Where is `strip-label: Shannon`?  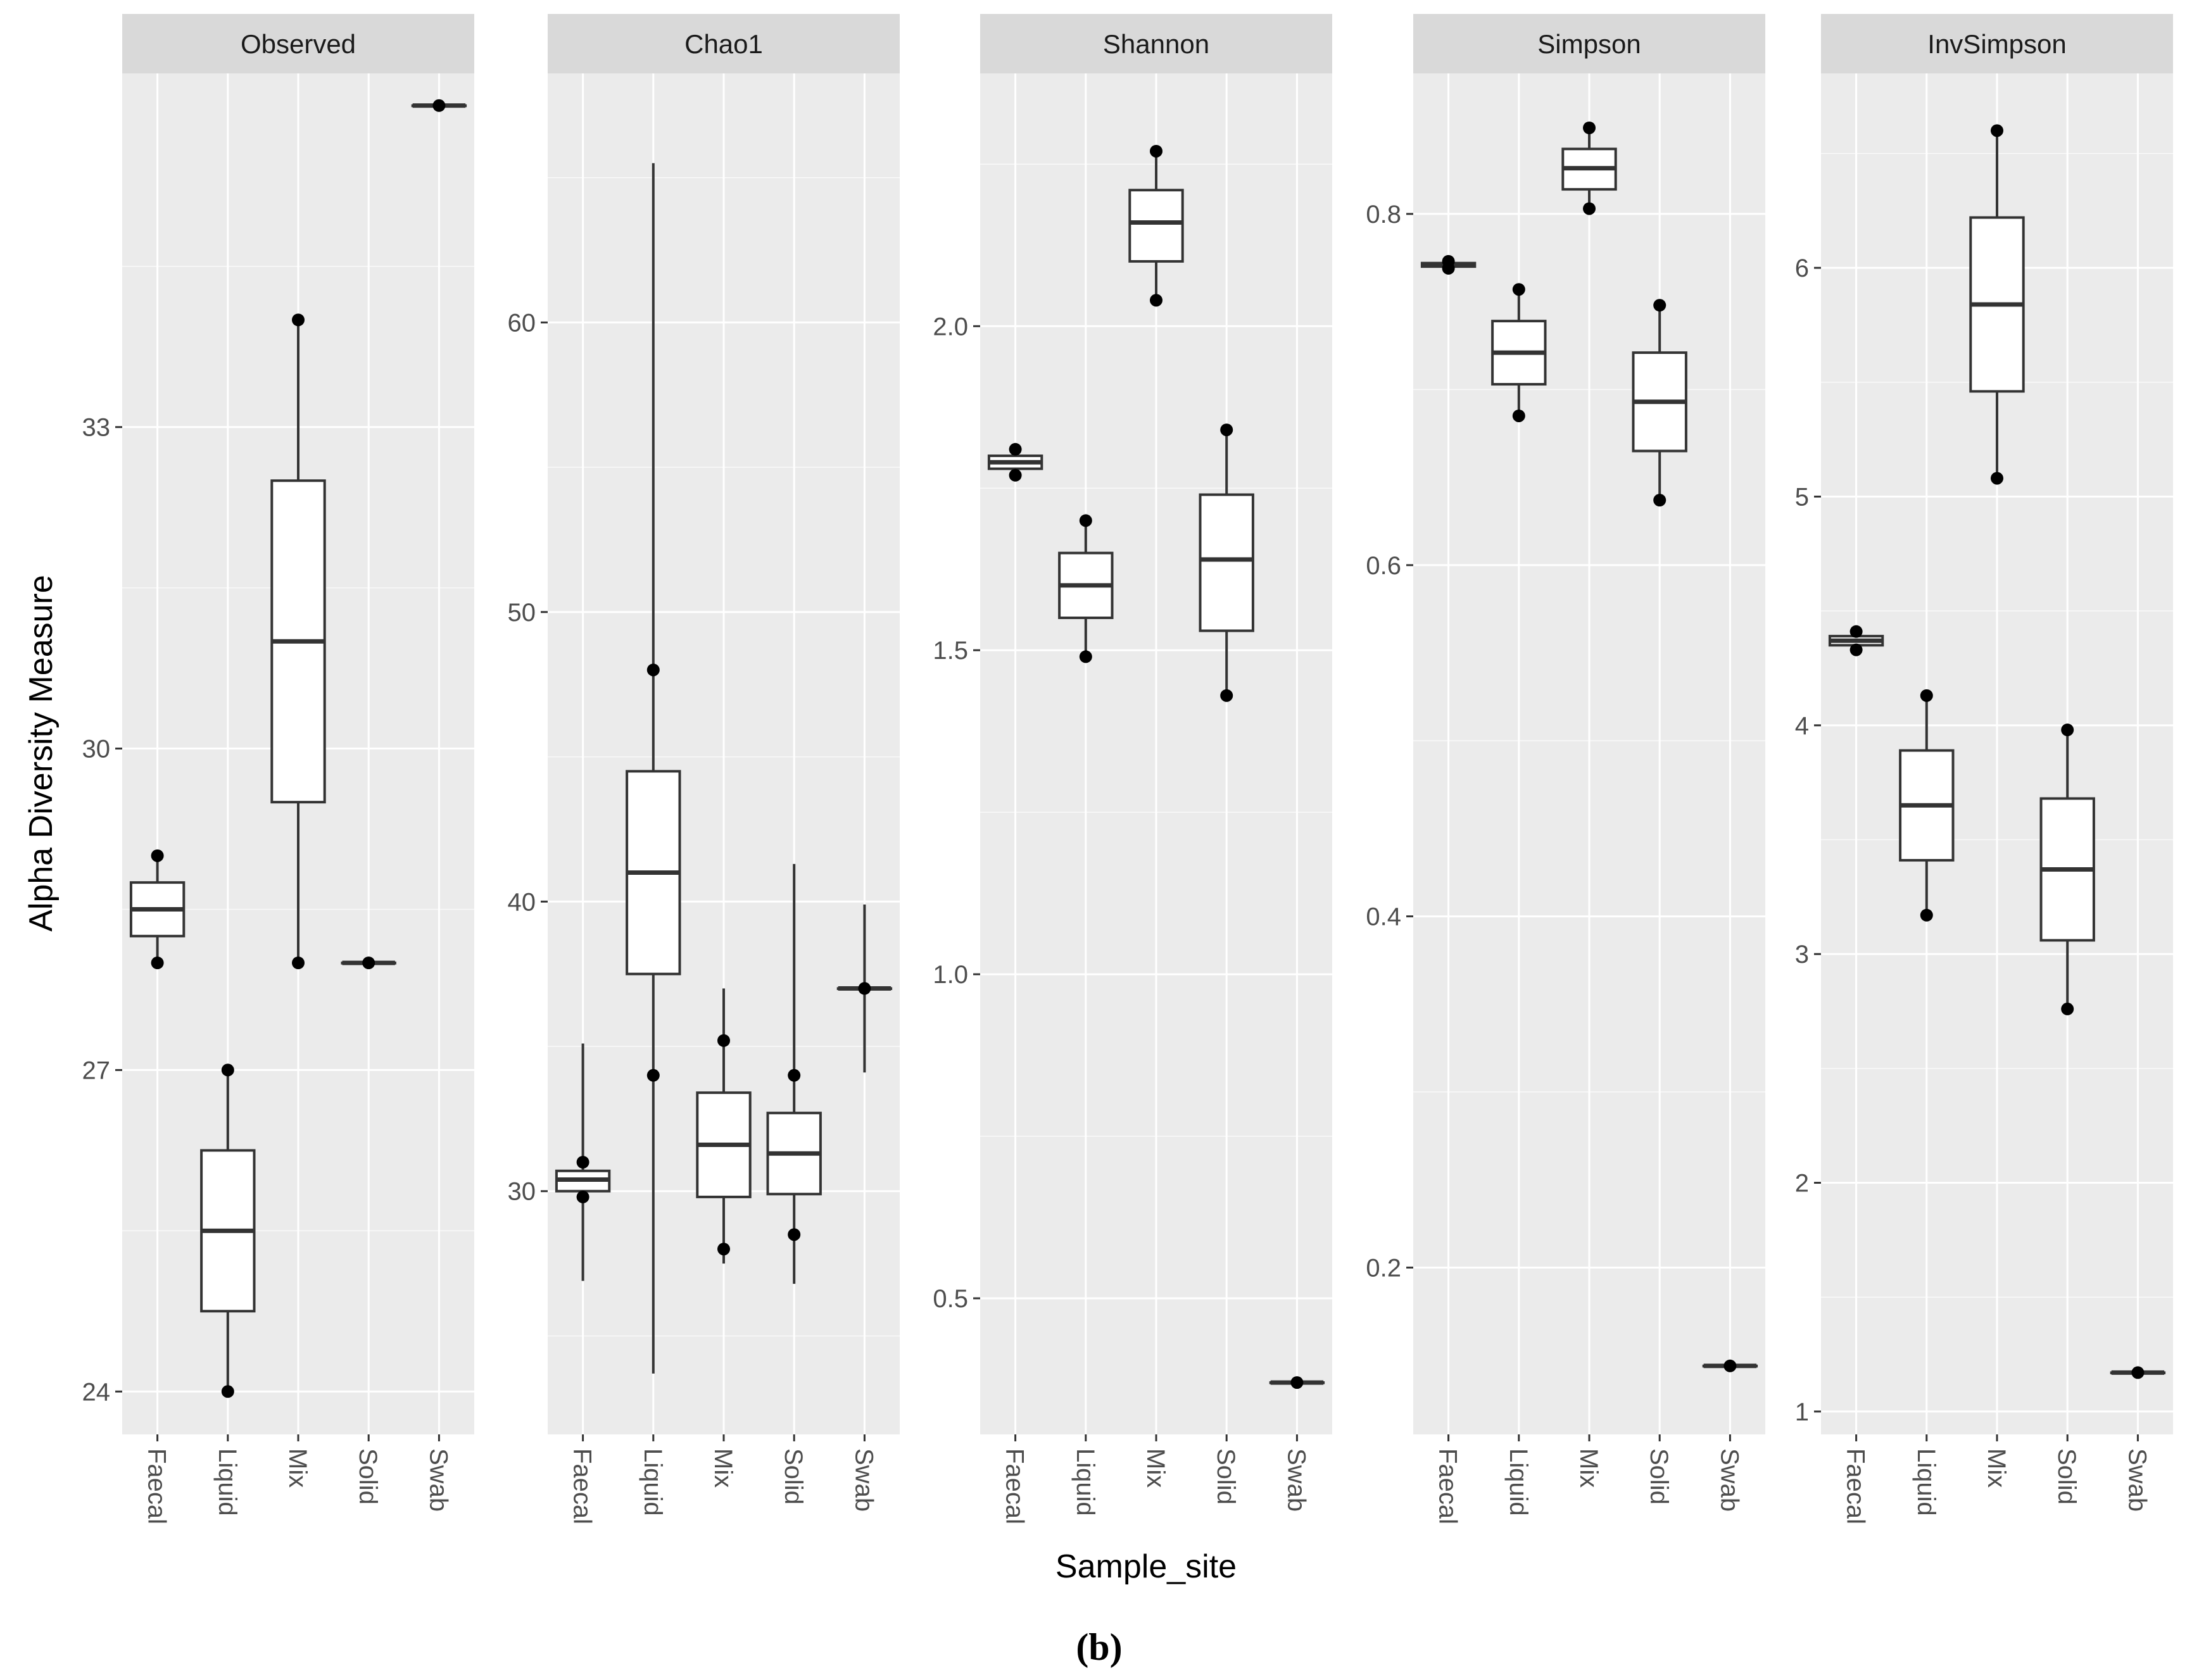
strip-label: Shannon is located at coordinates (1156, 44).